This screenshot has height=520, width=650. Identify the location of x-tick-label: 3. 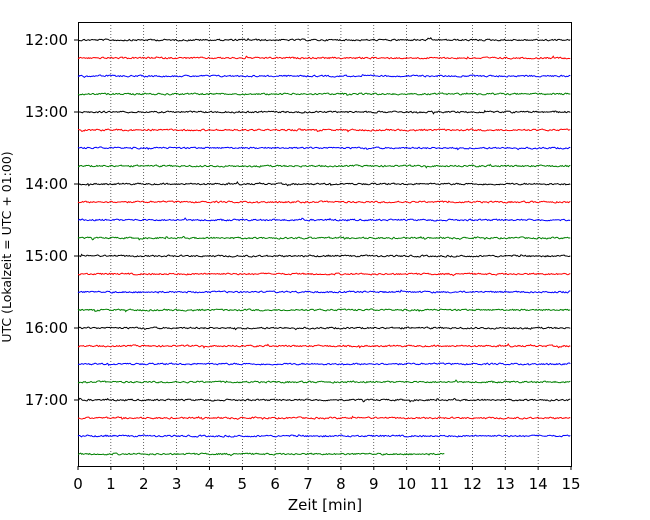
(177, 484).